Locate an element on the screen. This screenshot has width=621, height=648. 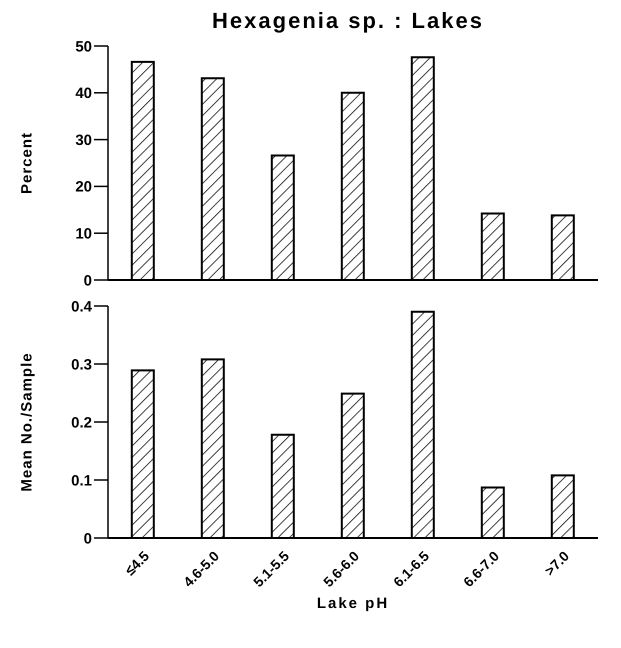
y-tick-label: 0.2 is located at coordinates (81, 423).